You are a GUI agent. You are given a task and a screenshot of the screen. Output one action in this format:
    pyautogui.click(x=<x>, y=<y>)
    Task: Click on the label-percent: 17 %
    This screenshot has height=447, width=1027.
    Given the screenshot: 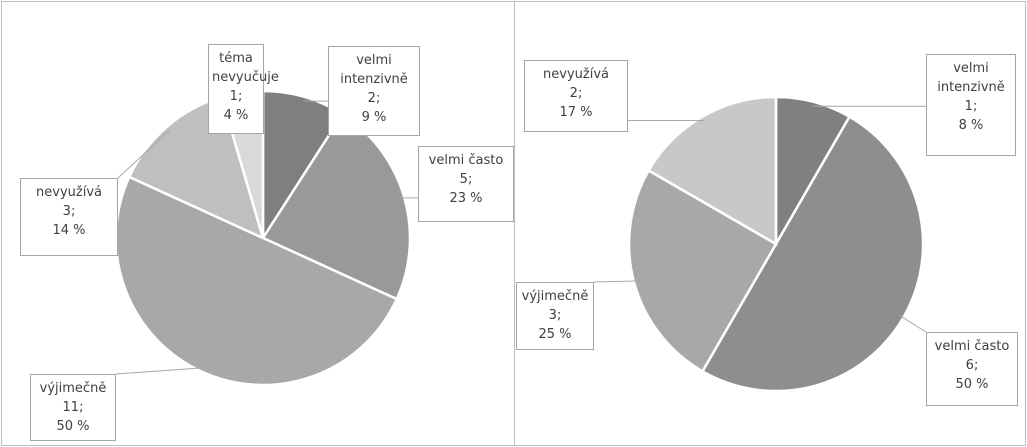 What is the action you would take?
    pyautogui.click(x=576, y=112)
    